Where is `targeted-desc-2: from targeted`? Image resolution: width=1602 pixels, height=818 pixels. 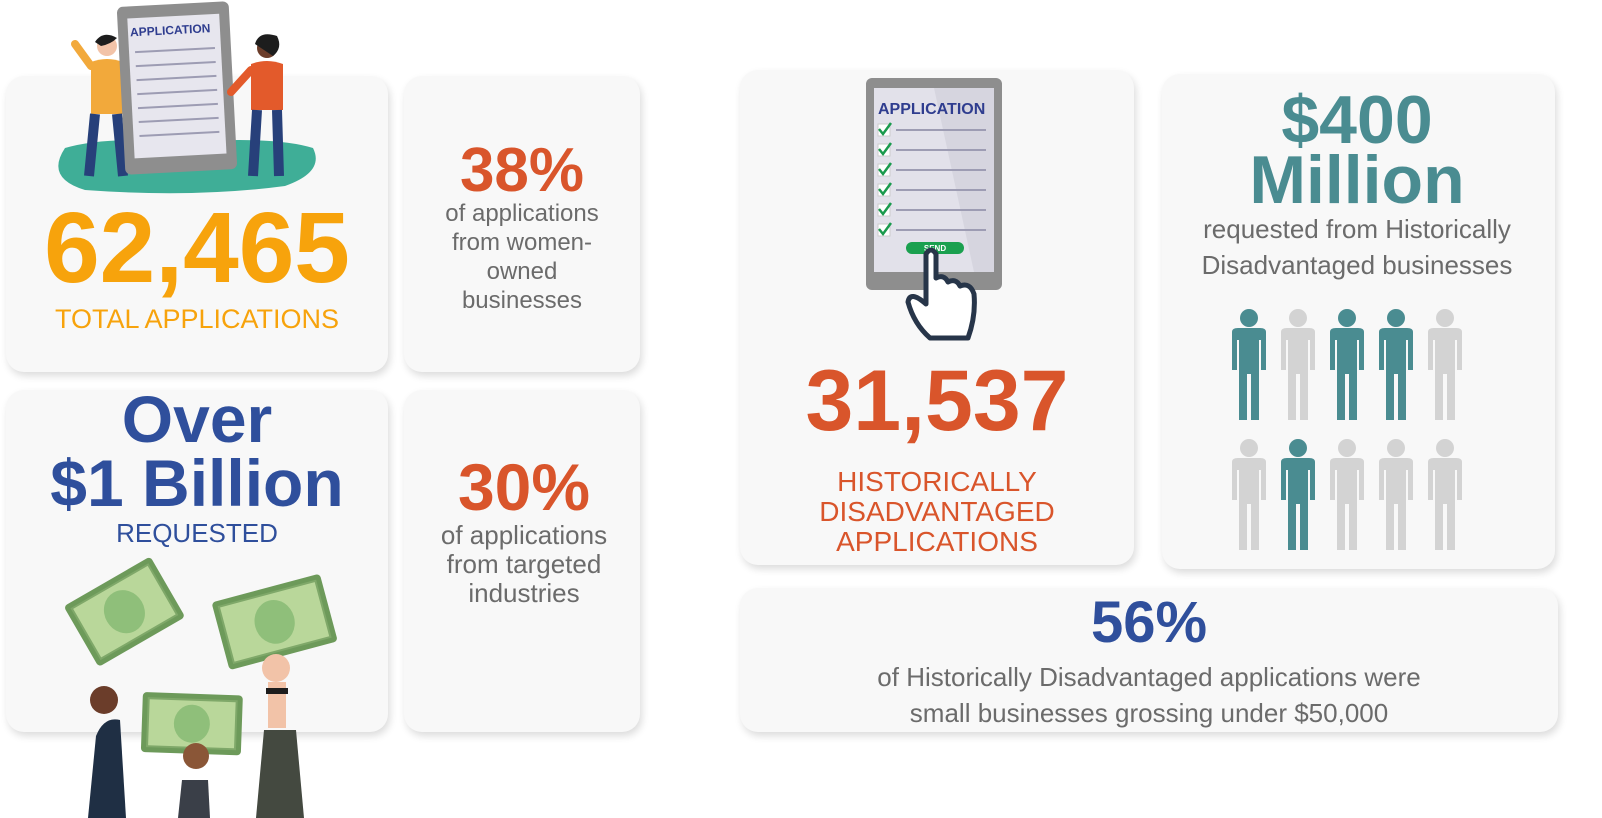
targeted-desc-2: from targeted is located at coordinates (524, 564).